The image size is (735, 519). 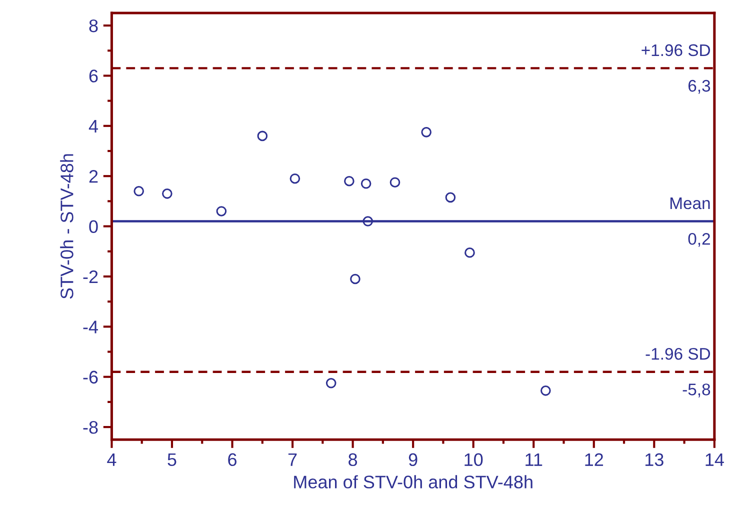 I want to click on x-tick-label: 11, so click(x=534, y=459).